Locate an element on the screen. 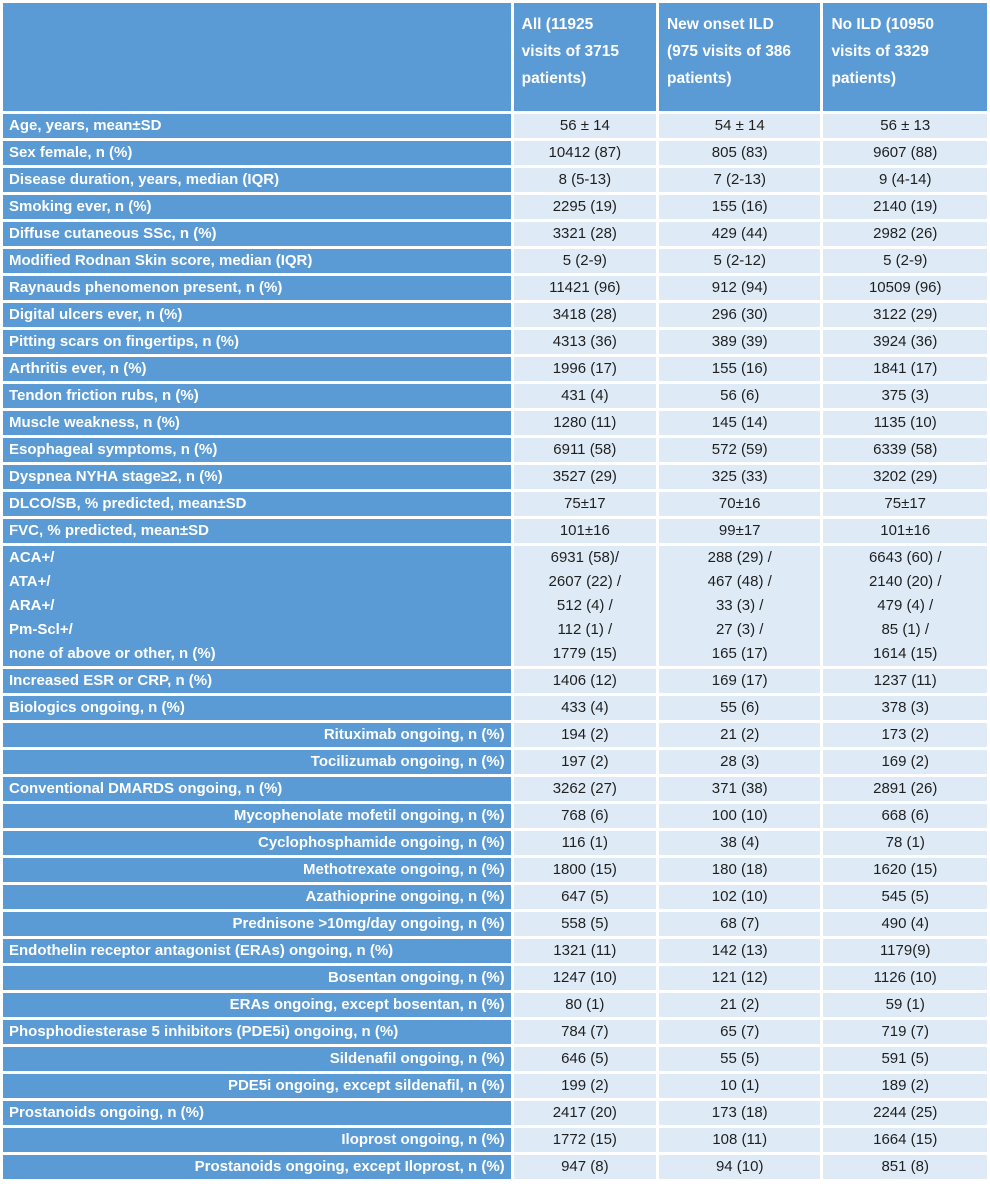 The width and height of the screenshot is (990, 1197). cell-value: 65 (7) is located at coordinates (739, 1032).